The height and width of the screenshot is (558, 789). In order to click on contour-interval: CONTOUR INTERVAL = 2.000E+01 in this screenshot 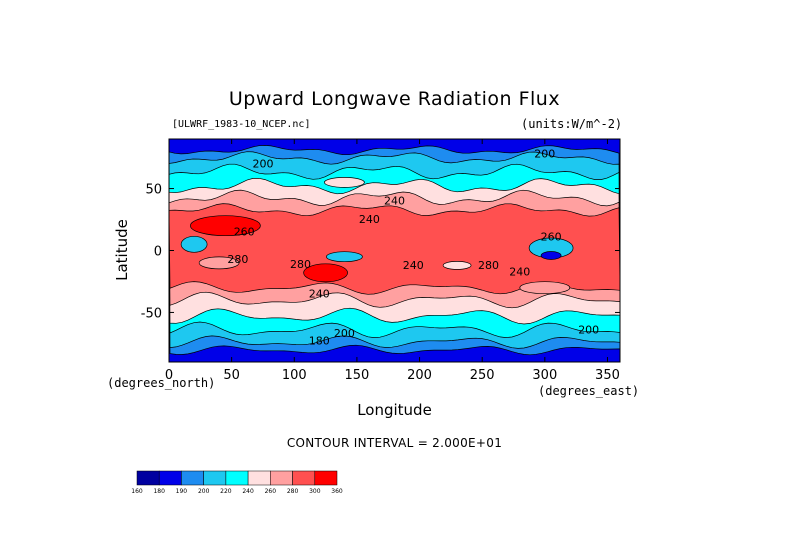, I will do `click(394, 443)`.